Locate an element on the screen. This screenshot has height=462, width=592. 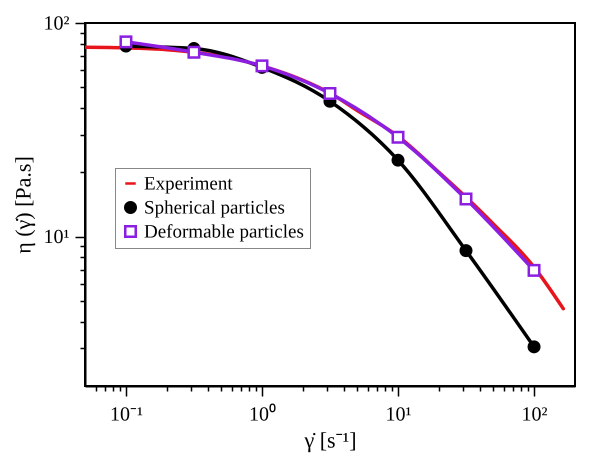
x-tick-label: 10² is located at coordinates (535, 415).